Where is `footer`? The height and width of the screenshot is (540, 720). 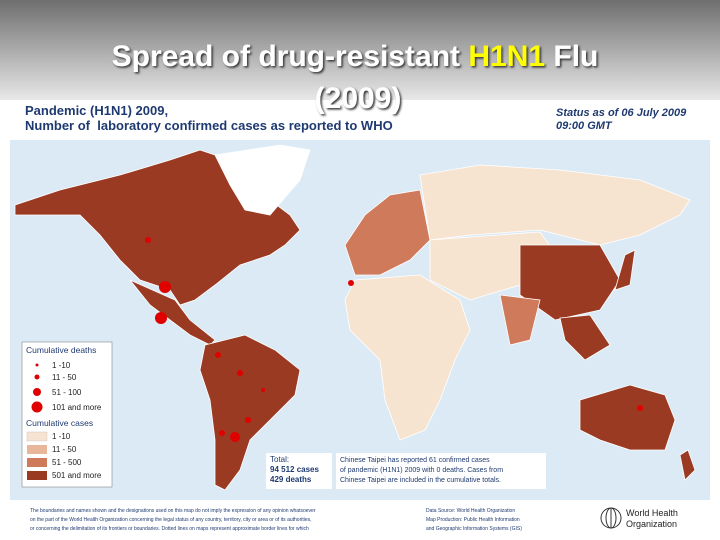 footer is located at coordinates (360, 520).